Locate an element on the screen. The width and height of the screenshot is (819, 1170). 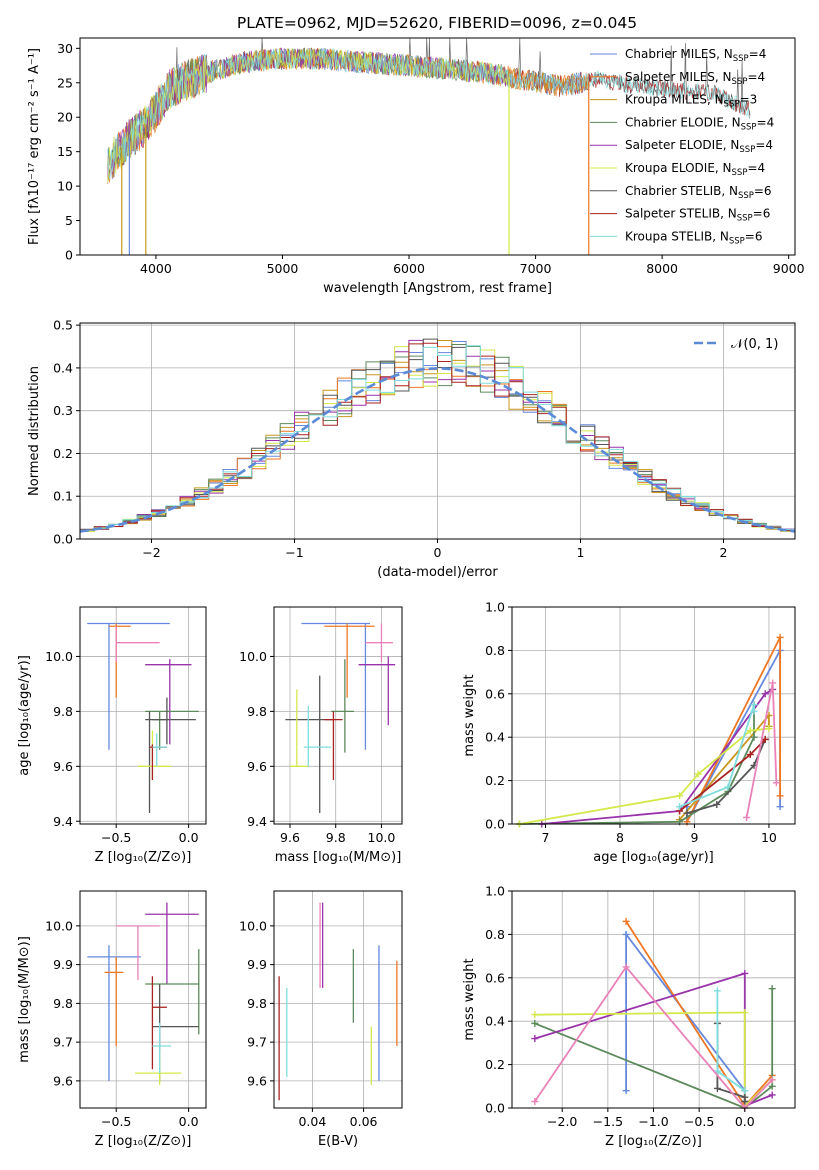
gaussian-curve is located at coordinates (437, 450).